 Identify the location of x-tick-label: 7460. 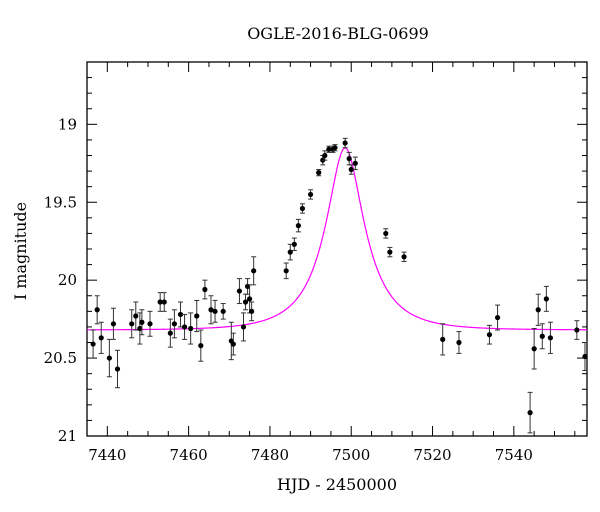
(189, 455).